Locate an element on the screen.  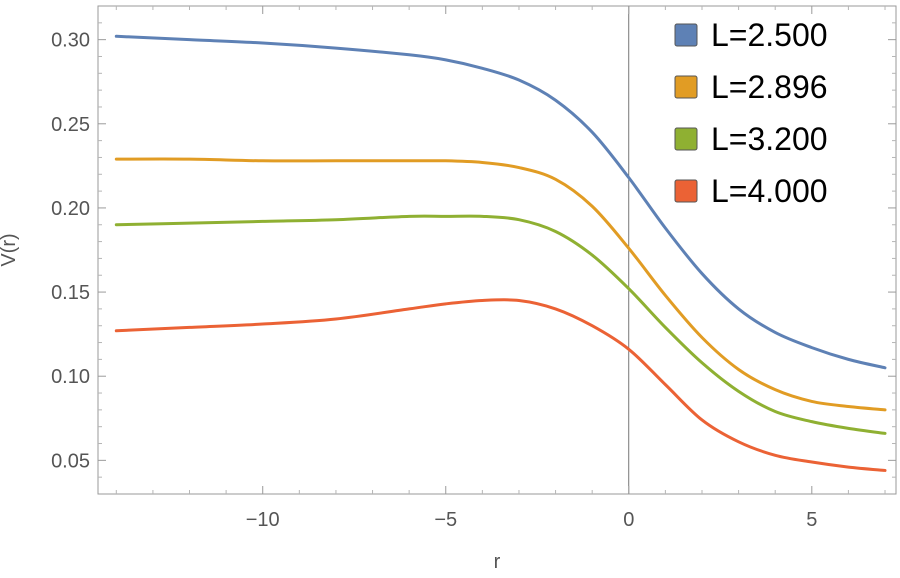
y-tick-label: 0.20 is located at coordinates (70, 209).